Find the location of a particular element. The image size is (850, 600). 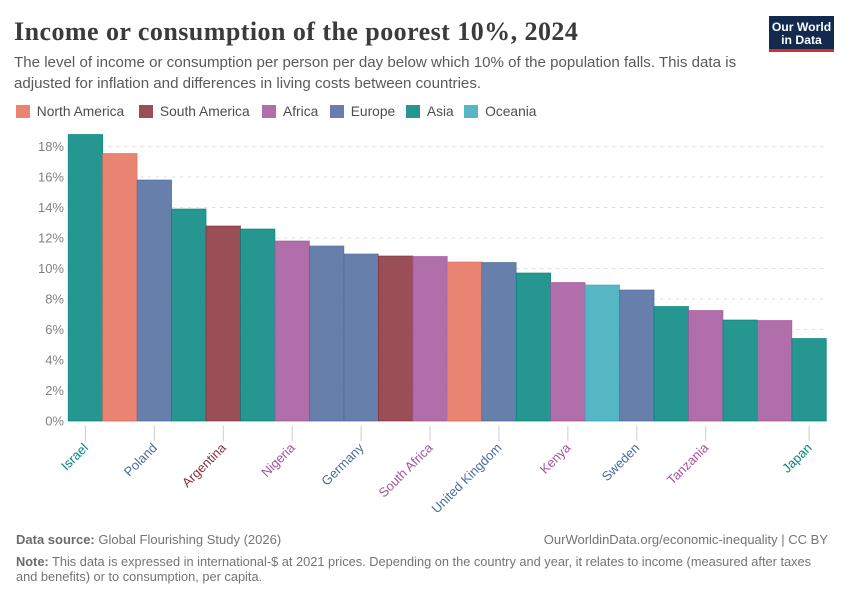

svg-text: 16% is located at coordinates (51, 176).